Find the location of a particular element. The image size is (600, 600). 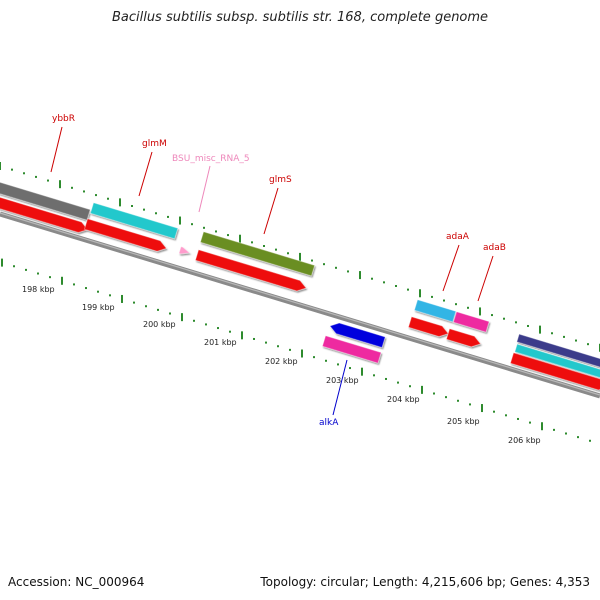

kbp-label: 204 kbp is located at coordinates (403, 399).